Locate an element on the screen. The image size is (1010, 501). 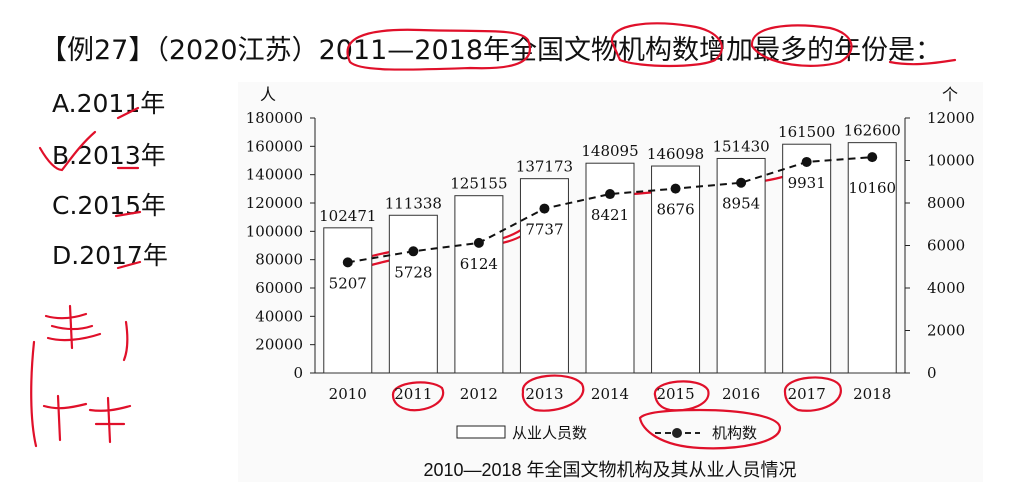
line-value-label: 7737 is located at coordinates (544, 230).